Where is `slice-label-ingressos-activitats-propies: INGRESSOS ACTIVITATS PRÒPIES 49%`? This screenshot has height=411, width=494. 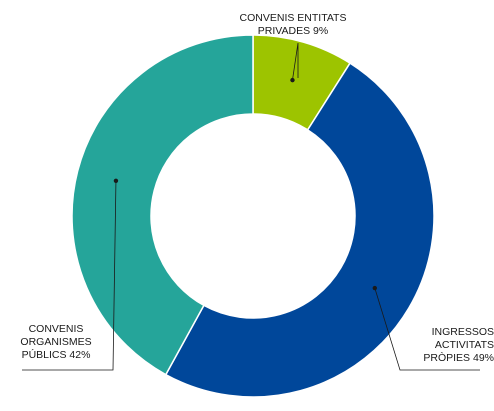 slice-label-ingressos-activitats-propies: INGRESSOS ACTIVITATS PRÒPIES 49% is located at coordinates (447, 345).